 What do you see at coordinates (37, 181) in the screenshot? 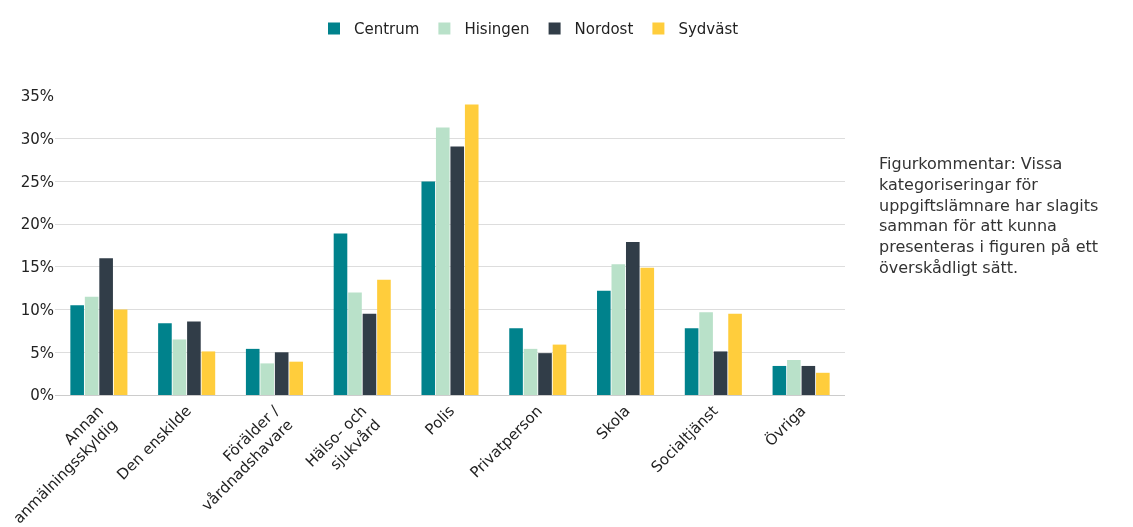
I see `y-tick-label: 25%` at bounding box center [37, 181].